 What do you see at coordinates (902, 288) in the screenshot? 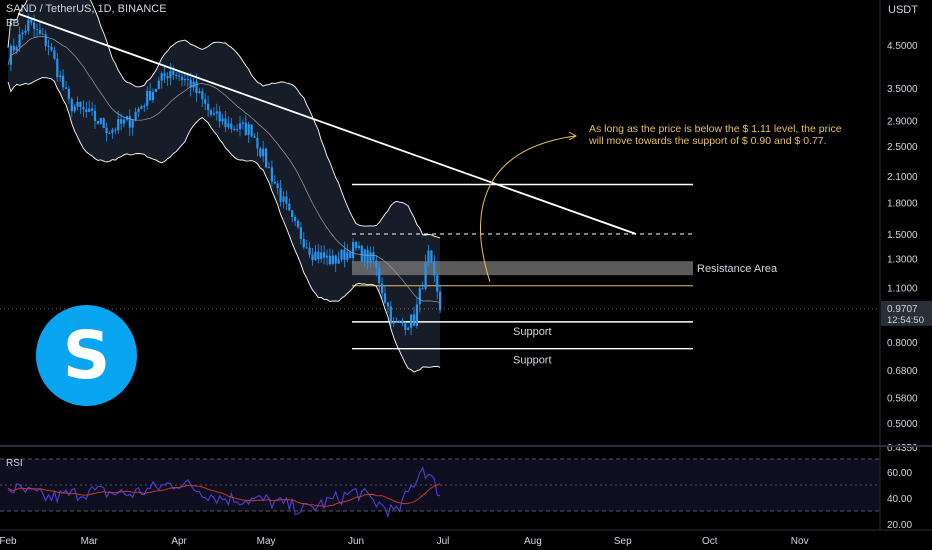
I see `price-tick-label: 1.1000` at bounding box center [902, 288].